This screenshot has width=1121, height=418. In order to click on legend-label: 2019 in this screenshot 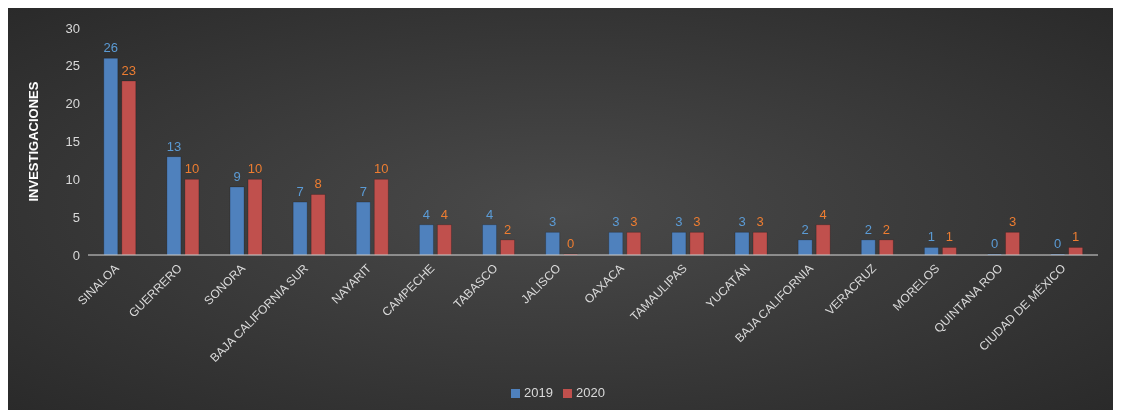, I will do `click(538, 392)`.